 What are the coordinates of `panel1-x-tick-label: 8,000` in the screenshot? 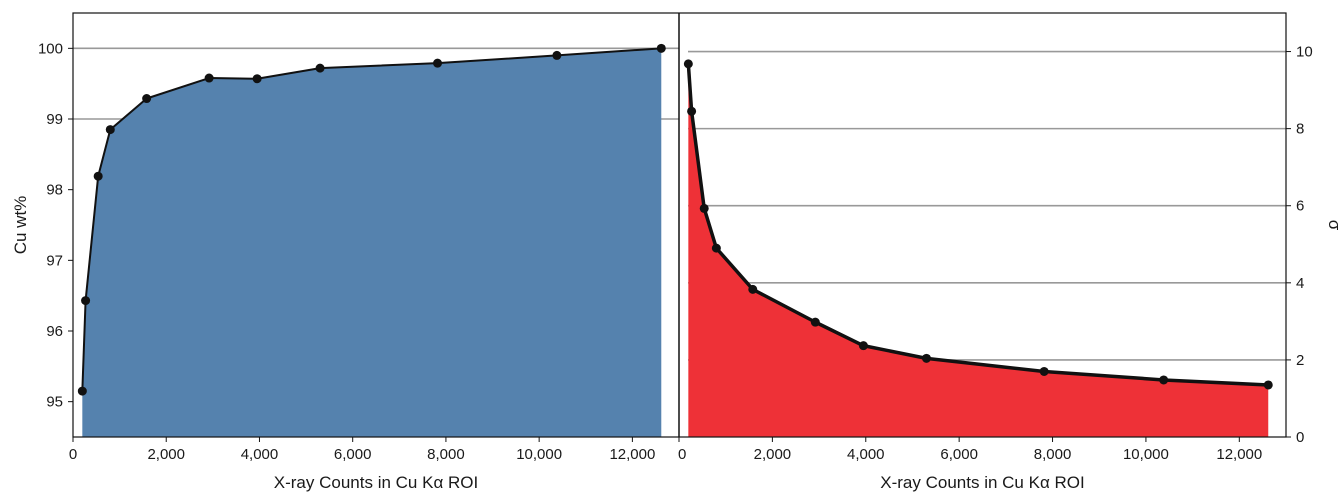 It's located at (446, 454).